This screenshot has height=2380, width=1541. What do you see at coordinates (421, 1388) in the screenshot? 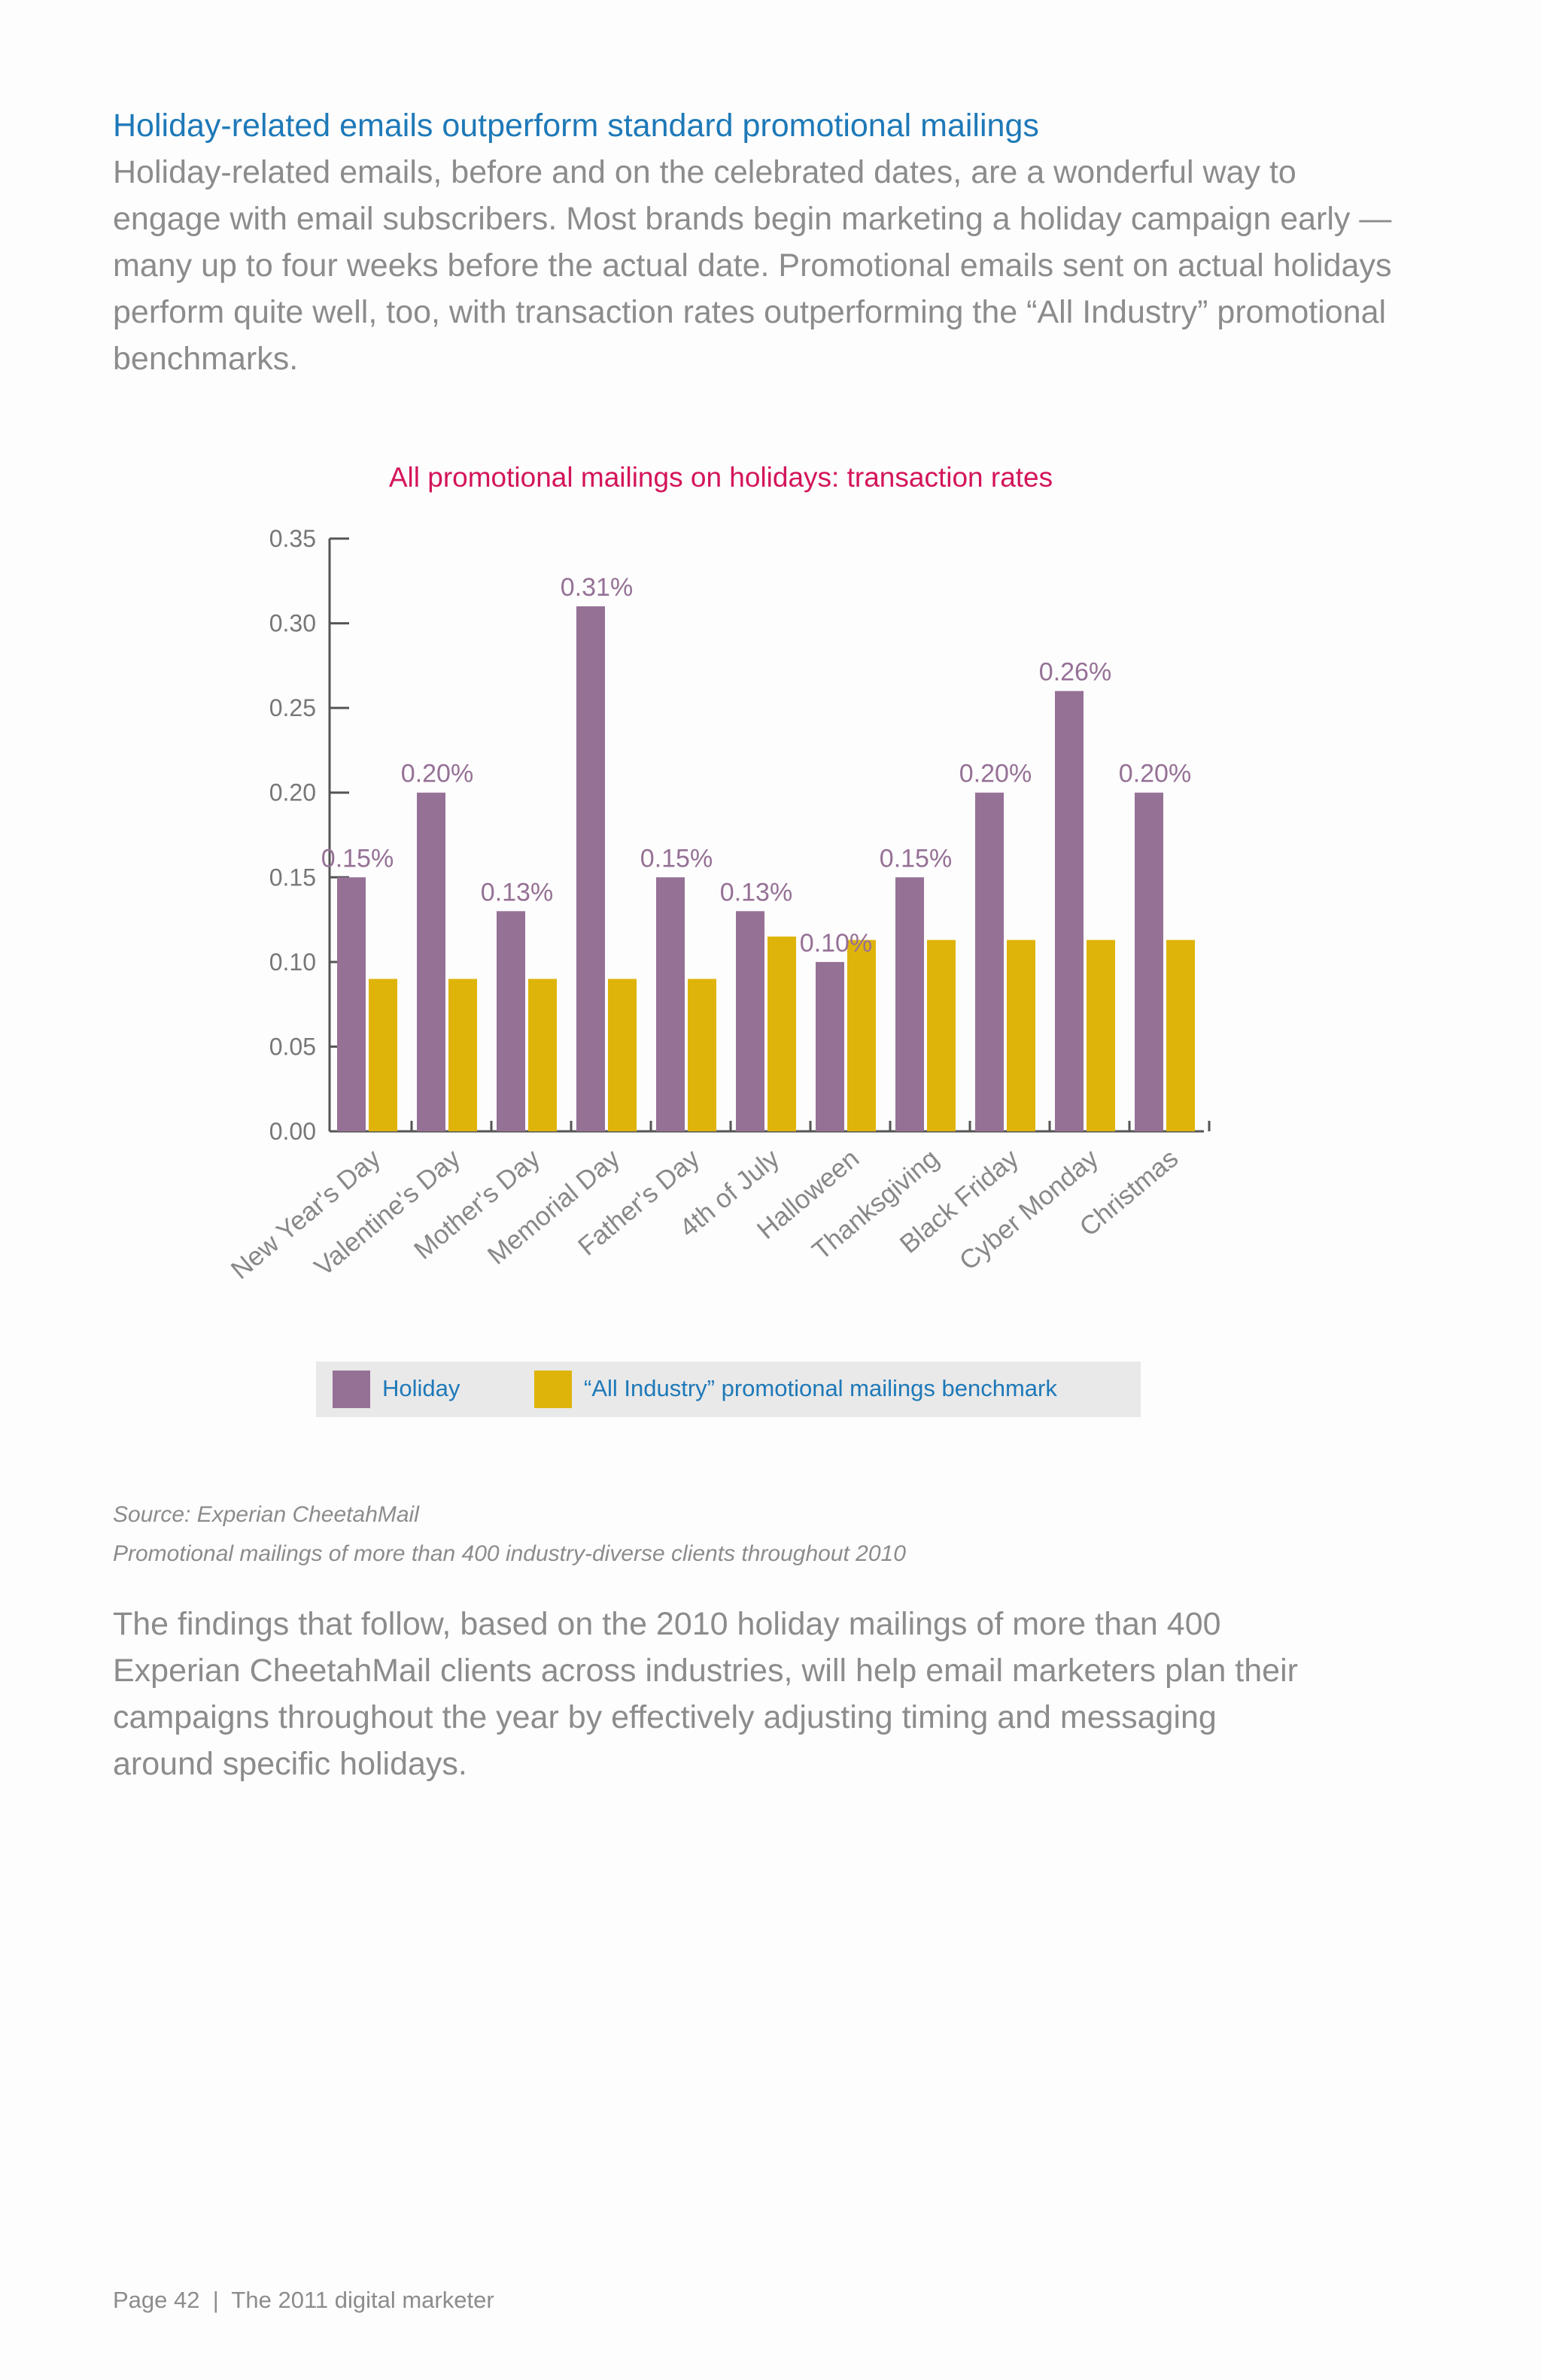
I see `legend-label-holiday: Holiday` at bounding box center [421, 1388].